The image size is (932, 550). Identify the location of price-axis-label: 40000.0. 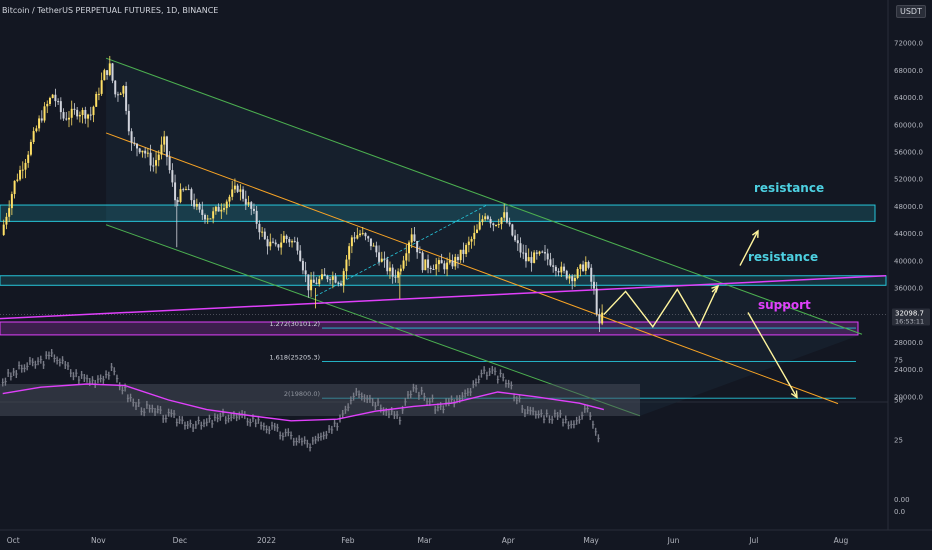
(908, 261).